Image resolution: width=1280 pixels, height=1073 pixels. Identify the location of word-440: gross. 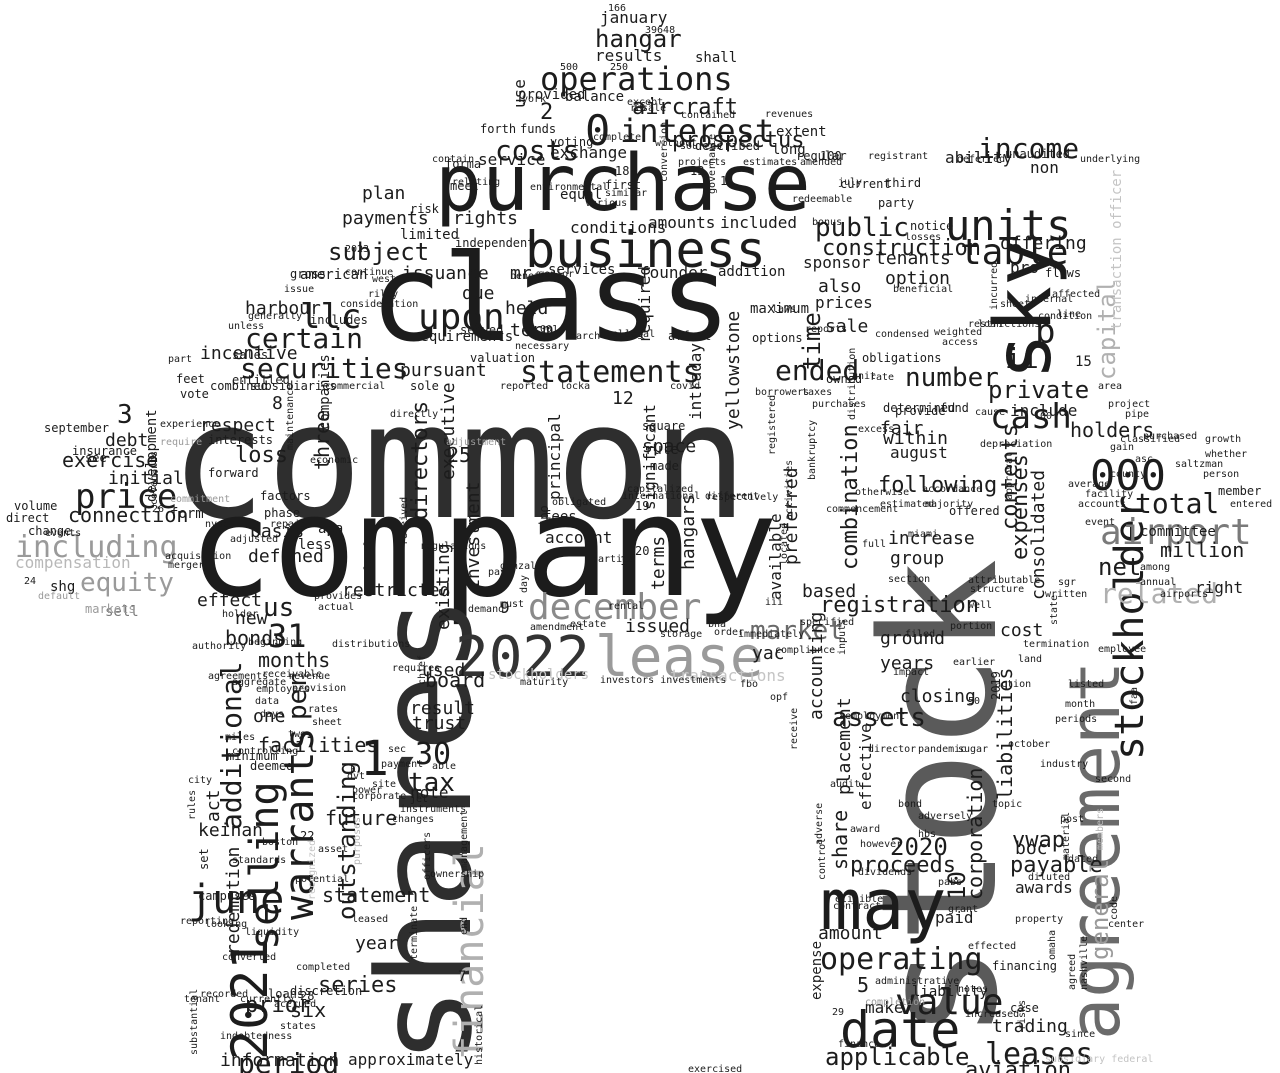
(308, 274).